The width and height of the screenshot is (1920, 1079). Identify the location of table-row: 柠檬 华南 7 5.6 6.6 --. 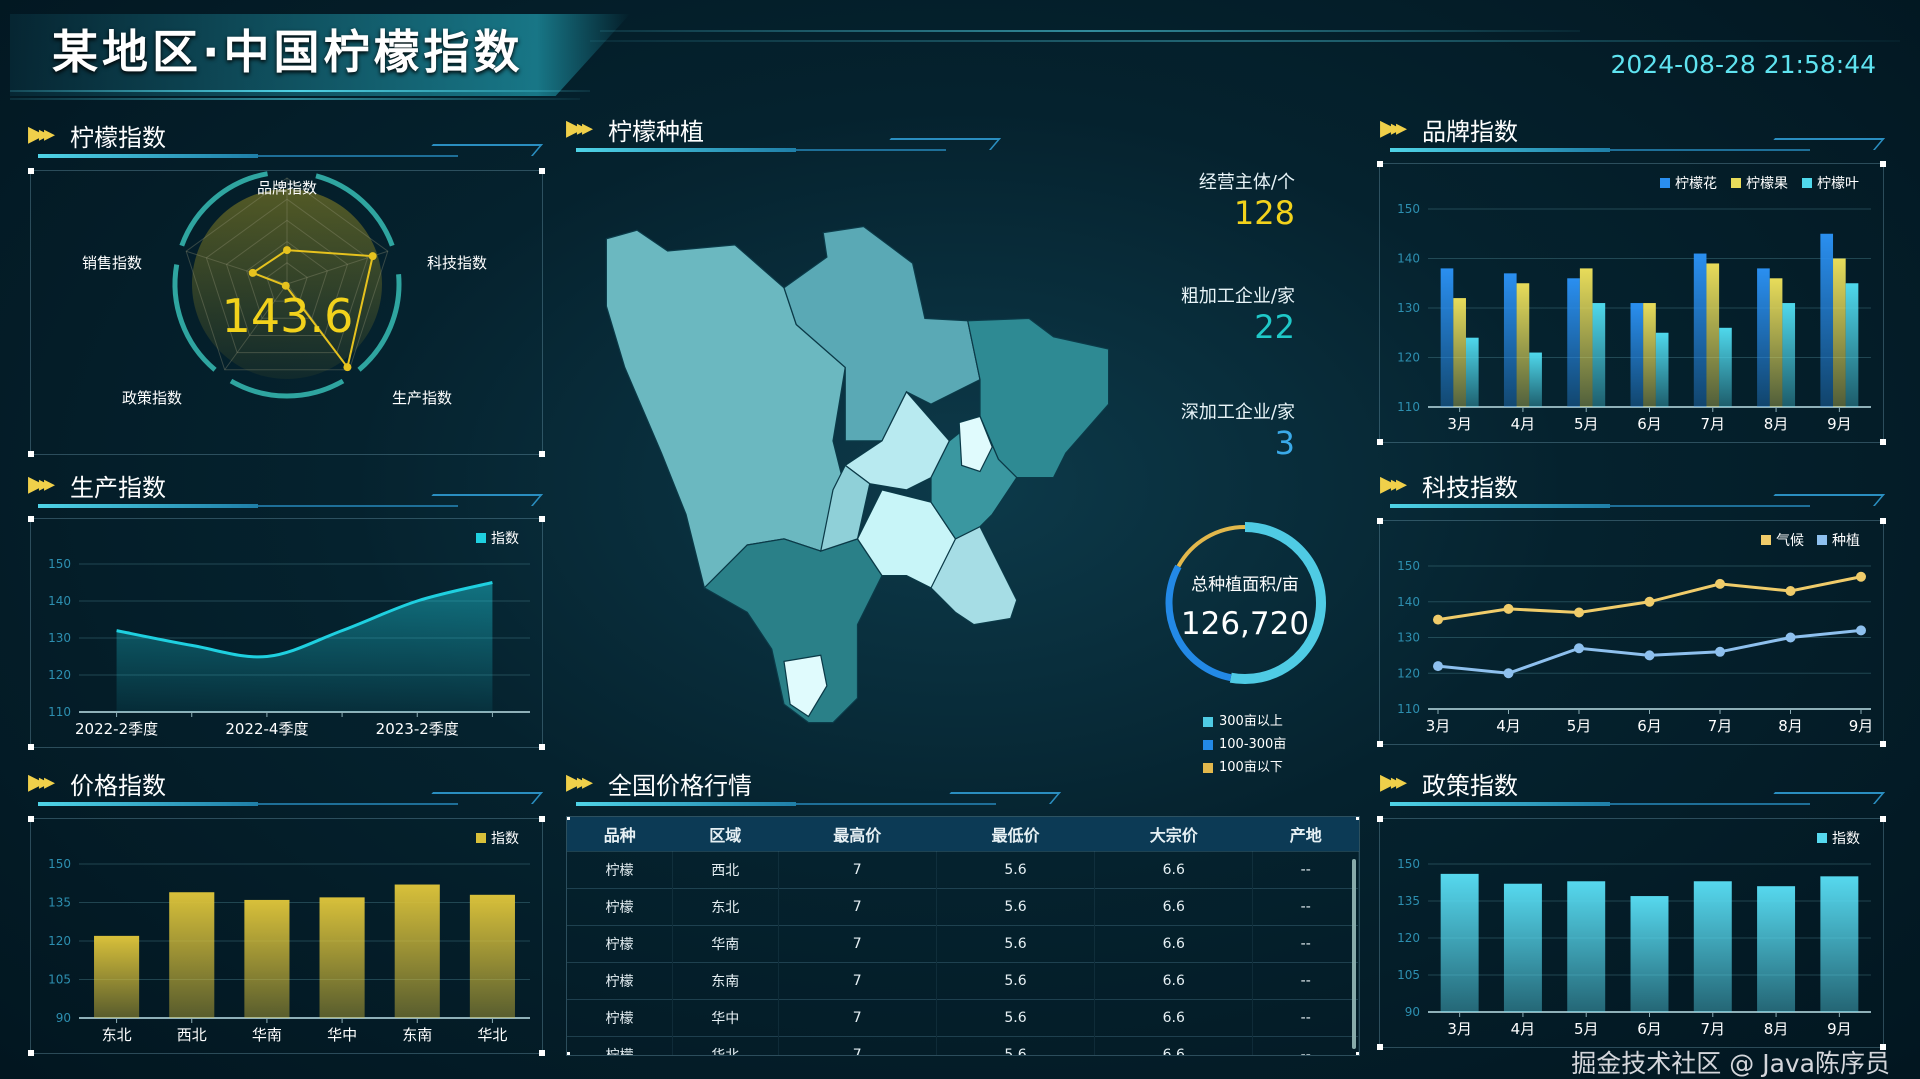
(963, 943).